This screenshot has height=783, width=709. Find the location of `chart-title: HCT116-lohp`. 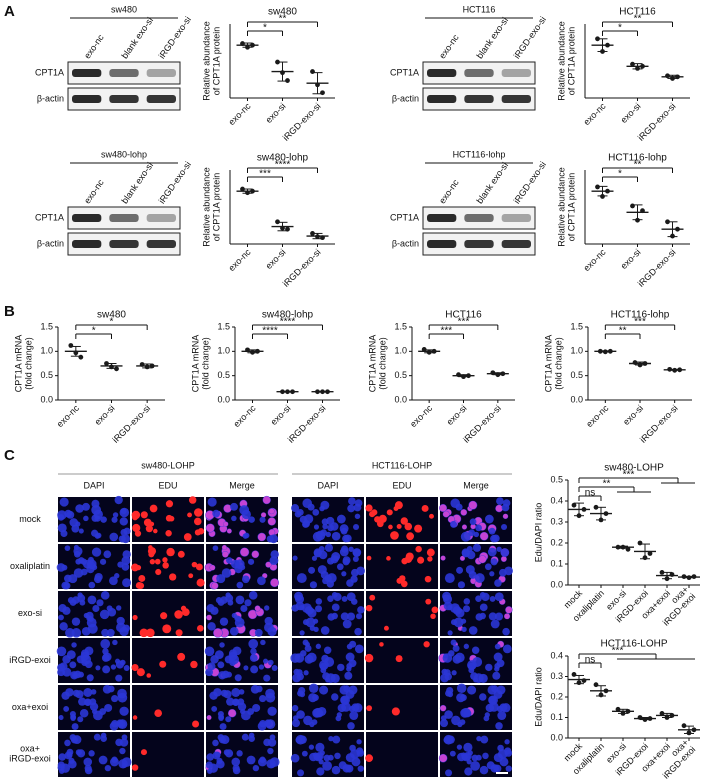

chart-title: HCT116-lohp is located at coordinates (637, 158).